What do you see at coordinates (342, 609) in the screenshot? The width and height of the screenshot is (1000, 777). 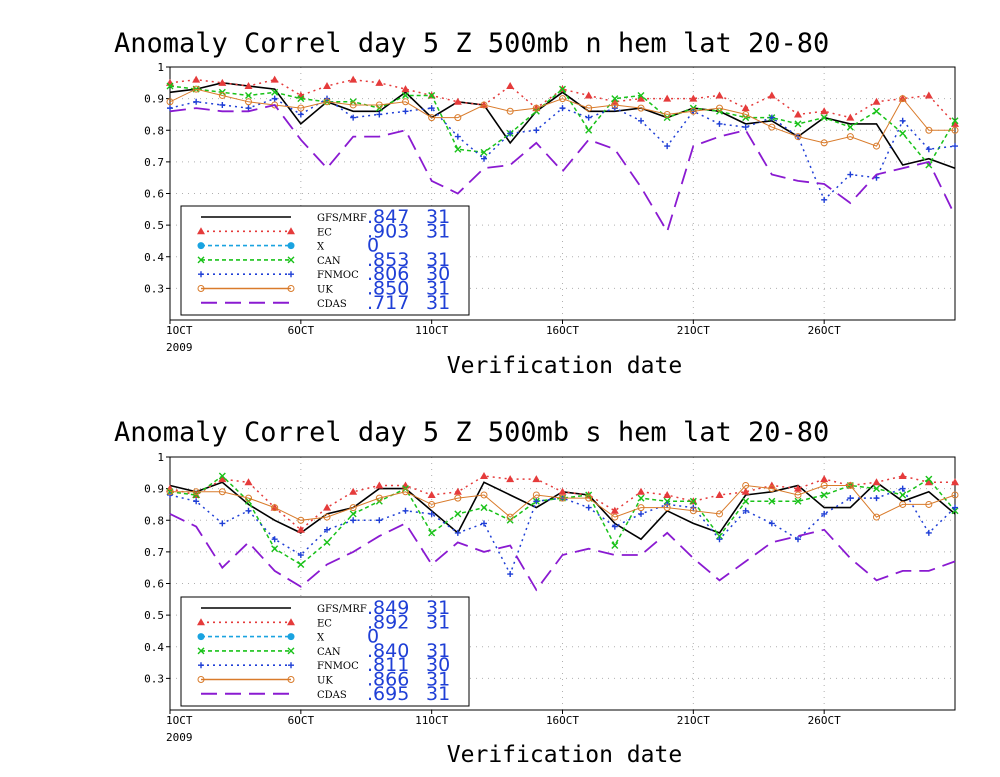 I see `legend-series-name: GFS/MRF` at bounding box center [342, 609].